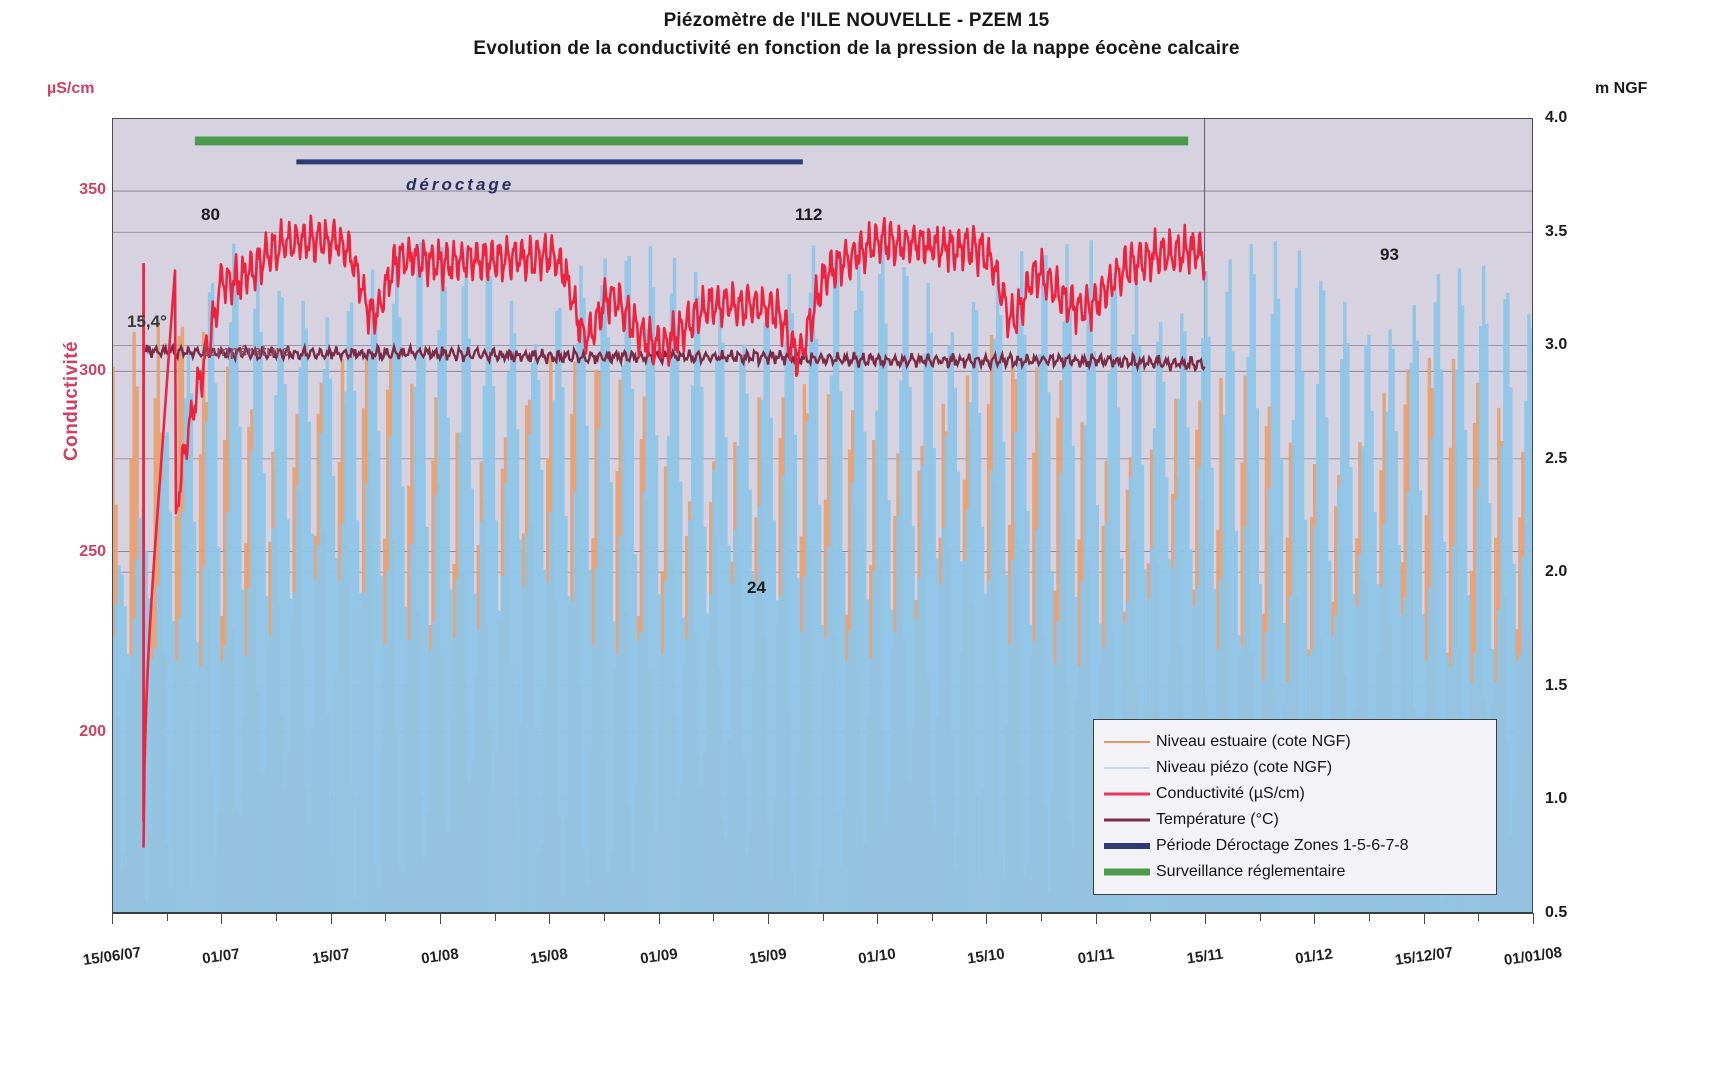 The image size is (1713, 1080). Describe the element at coordinates (1556, 117) in the screenshot. I see `right-axis-tick: 4.0` at that location.